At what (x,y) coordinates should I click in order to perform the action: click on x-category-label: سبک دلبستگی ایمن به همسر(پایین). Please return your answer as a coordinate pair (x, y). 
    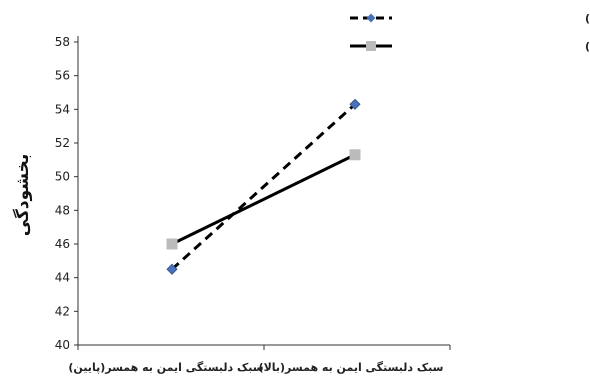
    Looking at the image, I should click on (165, 367).